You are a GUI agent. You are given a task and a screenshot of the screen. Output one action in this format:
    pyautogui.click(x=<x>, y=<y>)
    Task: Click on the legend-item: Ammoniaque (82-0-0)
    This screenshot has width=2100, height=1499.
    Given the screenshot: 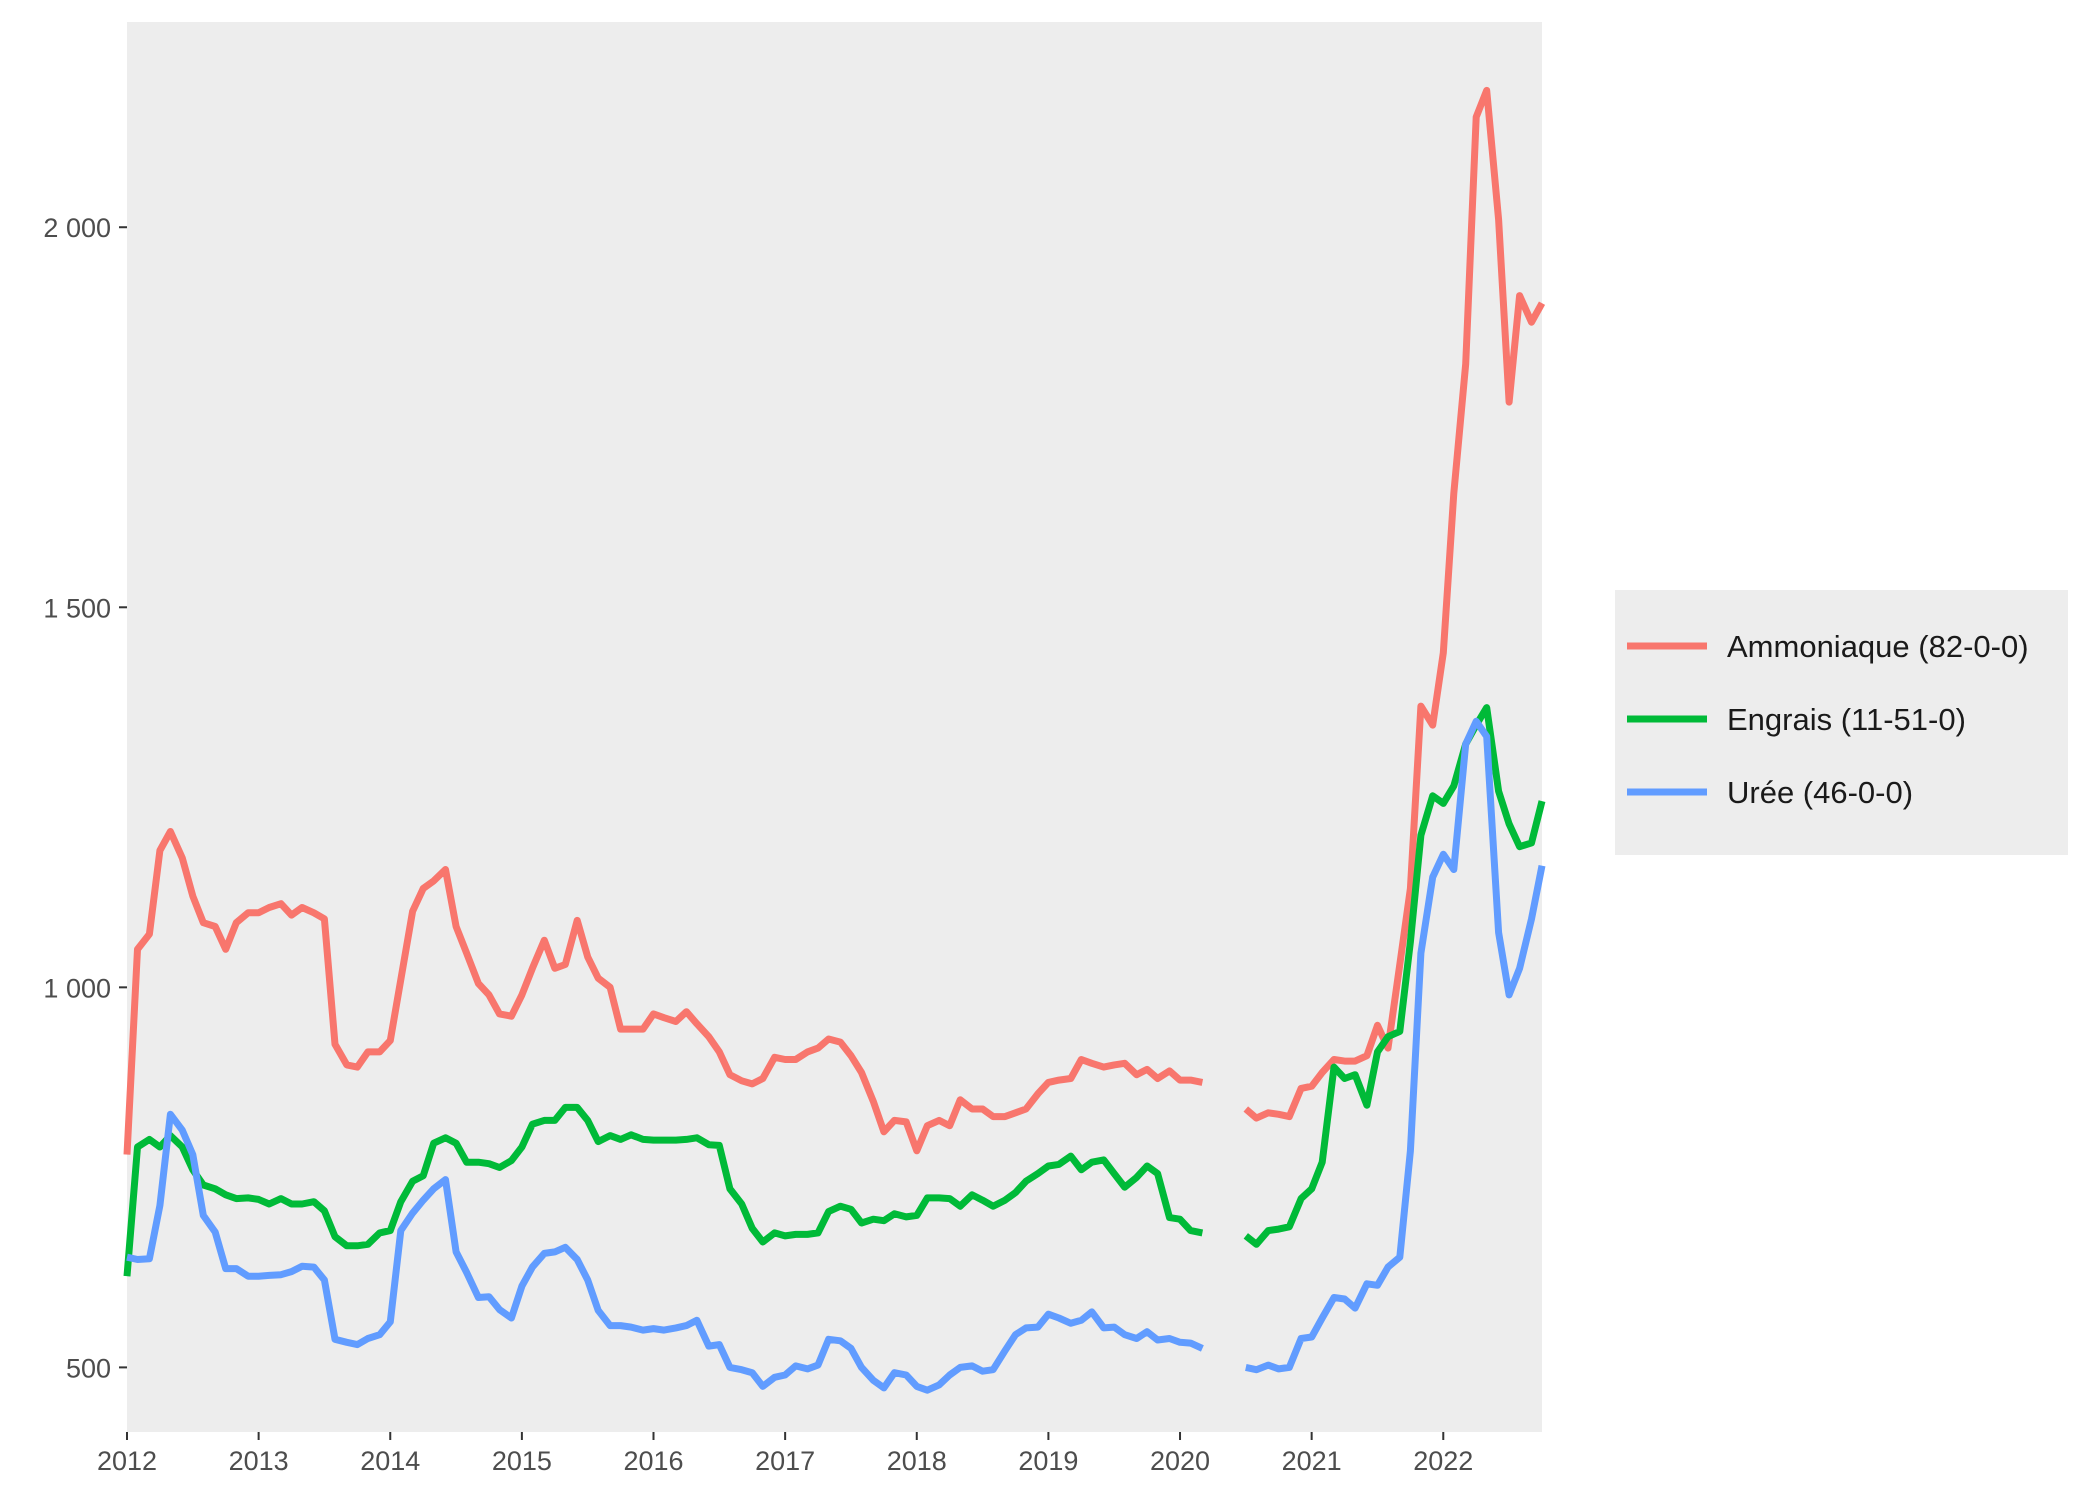 What is the action you would take?
    pyautogui.click(x=1828, y=646)
    